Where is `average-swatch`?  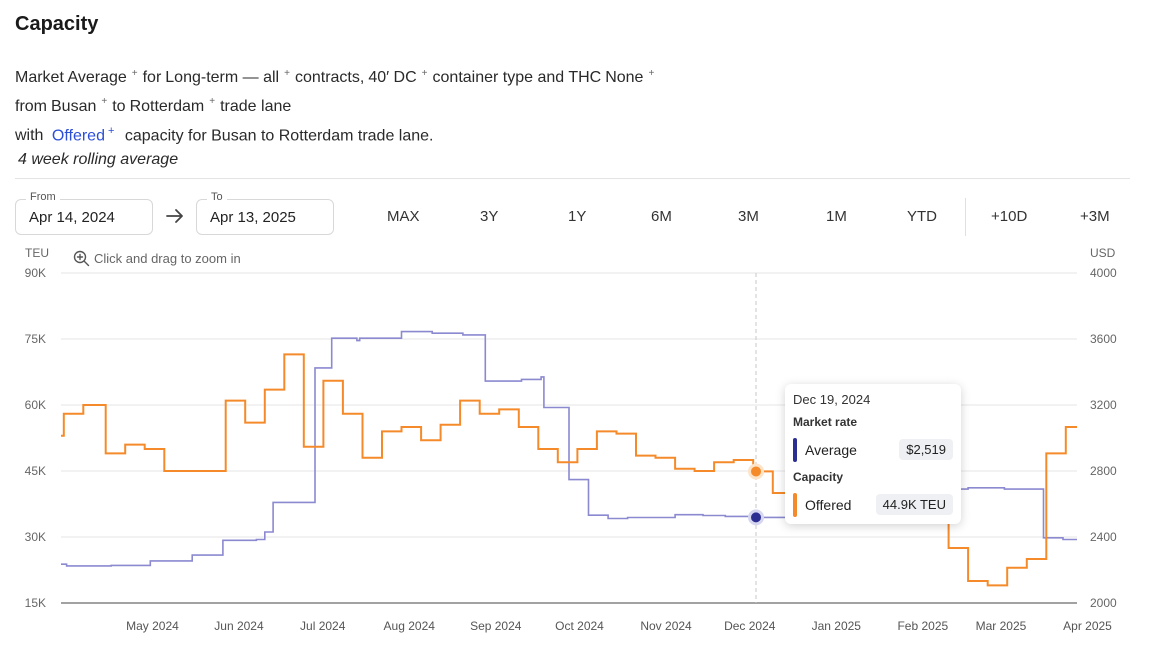 average-swatch is located at coordinates (795, 450).